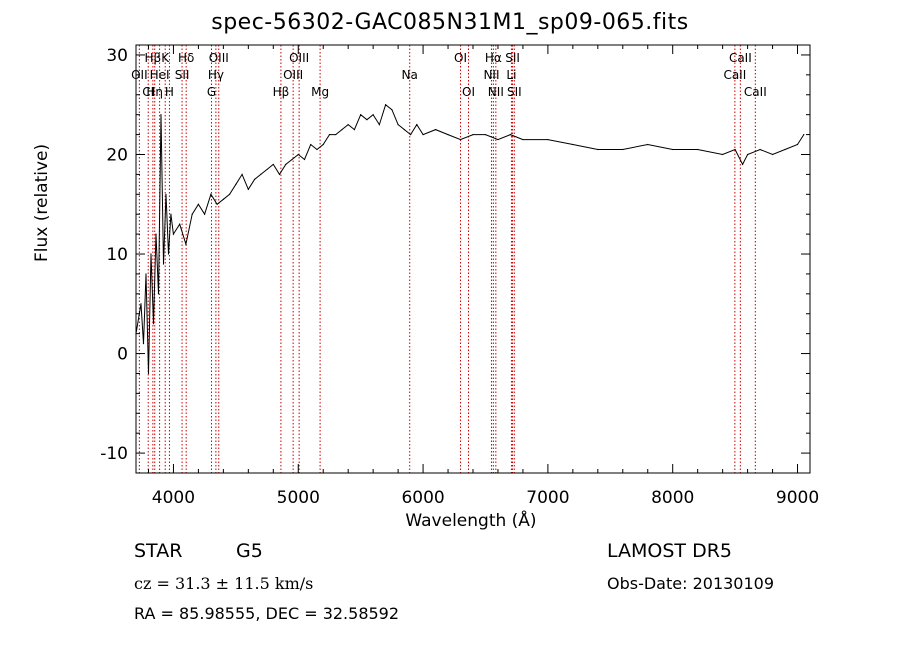 The height and width of the screenshot is (649, 900). I want to click on line-label: K, so click(165, 58).